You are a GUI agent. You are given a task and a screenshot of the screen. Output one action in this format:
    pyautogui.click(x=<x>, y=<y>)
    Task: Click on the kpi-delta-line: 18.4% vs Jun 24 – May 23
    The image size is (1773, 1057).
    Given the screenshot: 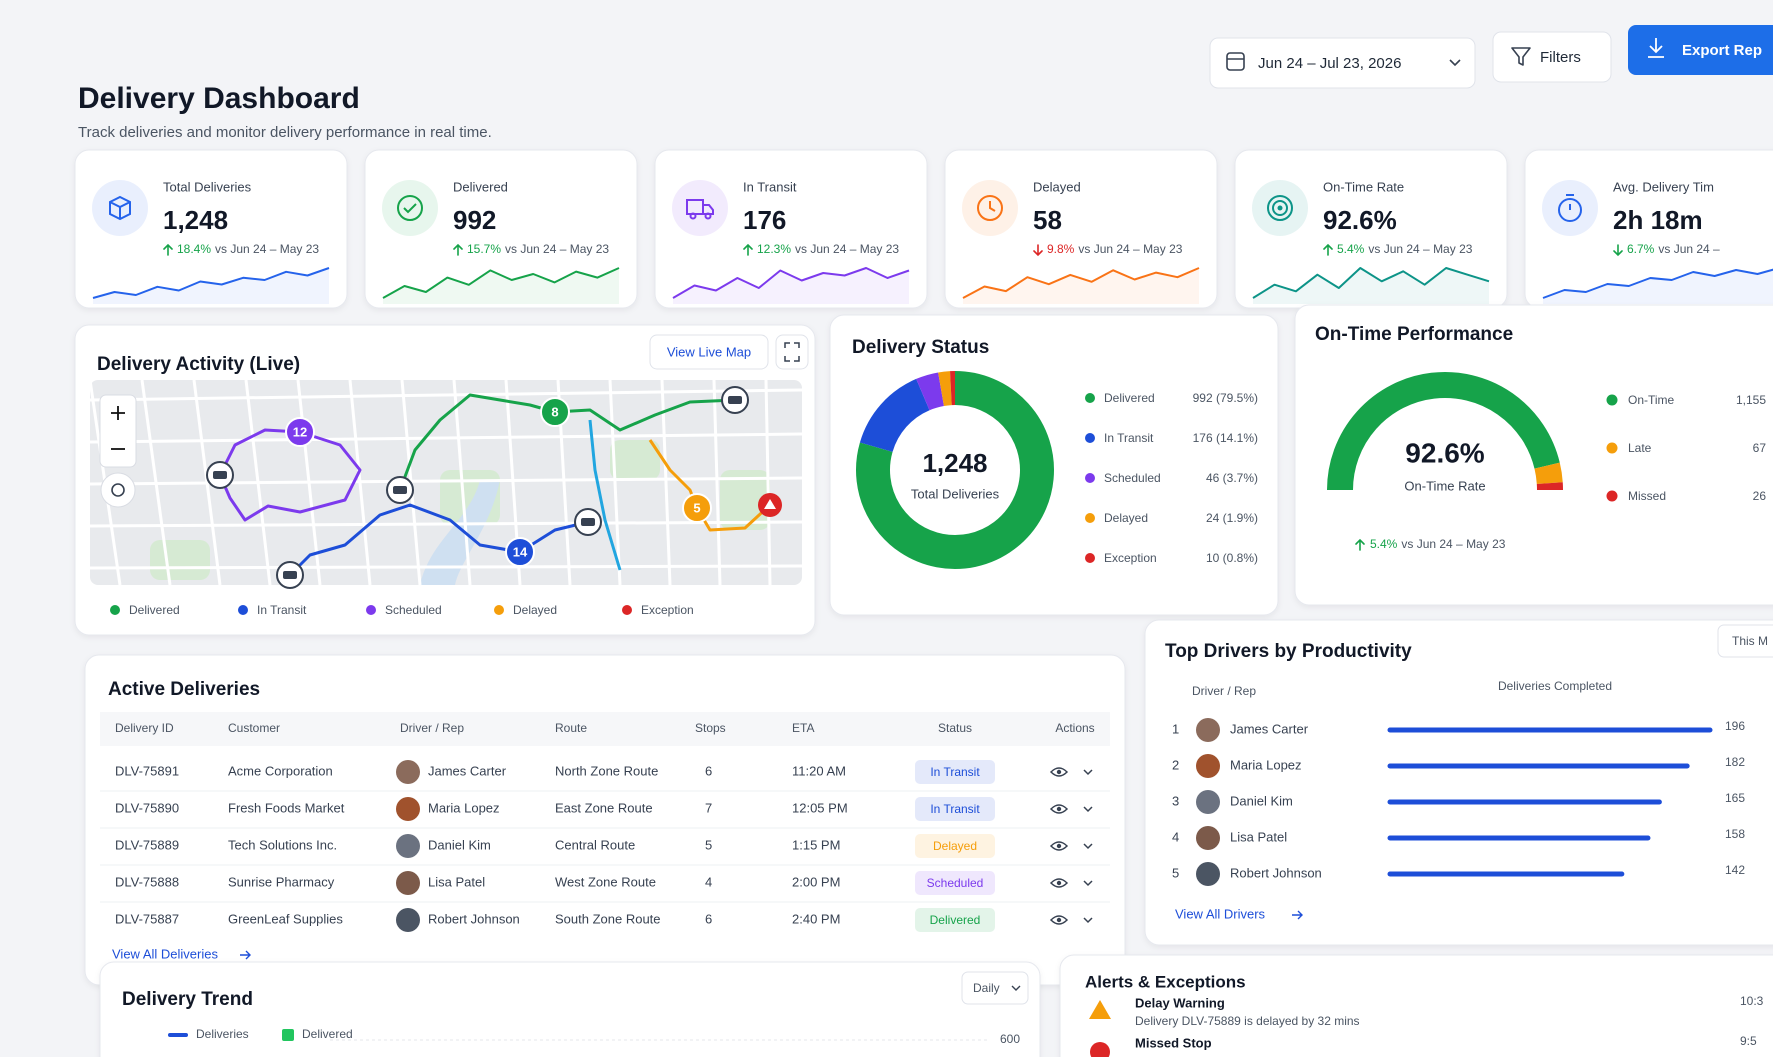 What is the action you would take?
    pyautogui.click(x=248, y=249)
    